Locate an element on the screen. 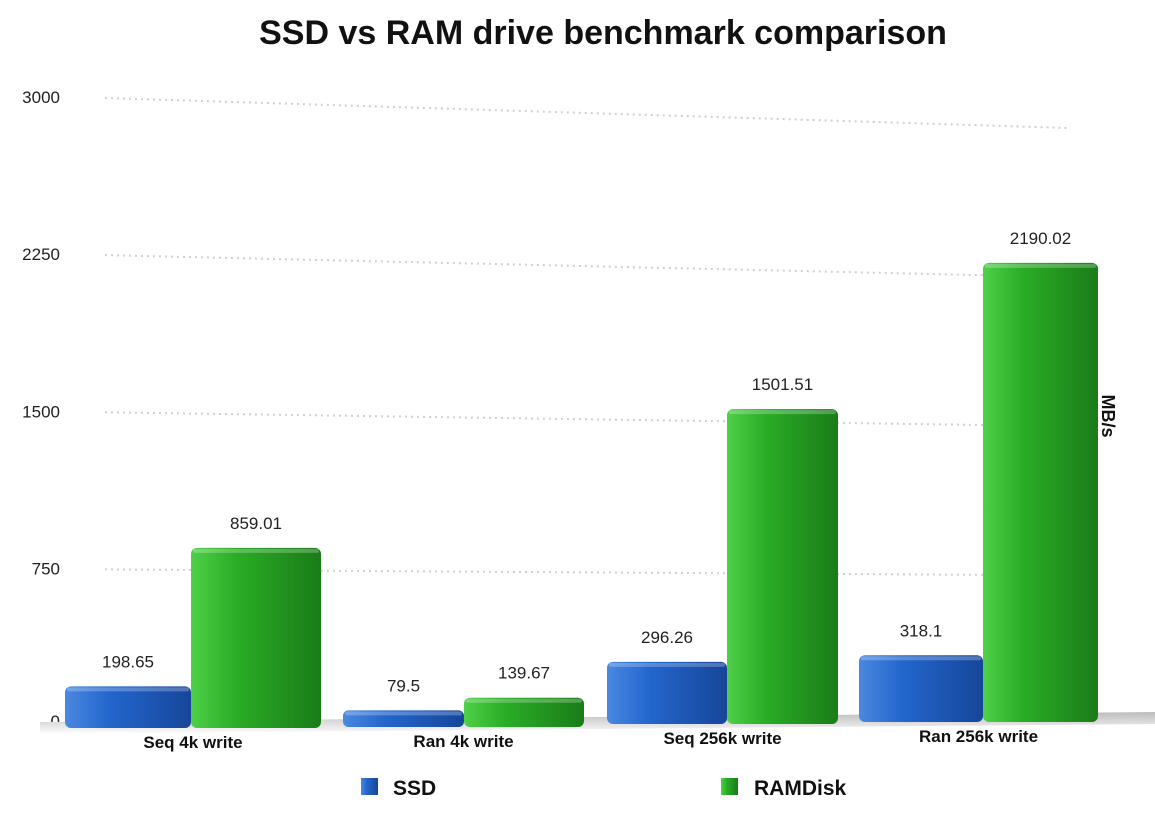 The image size is (1155, 817). x-tick-label: Seq 256k write is located at coordinates (722, 738).